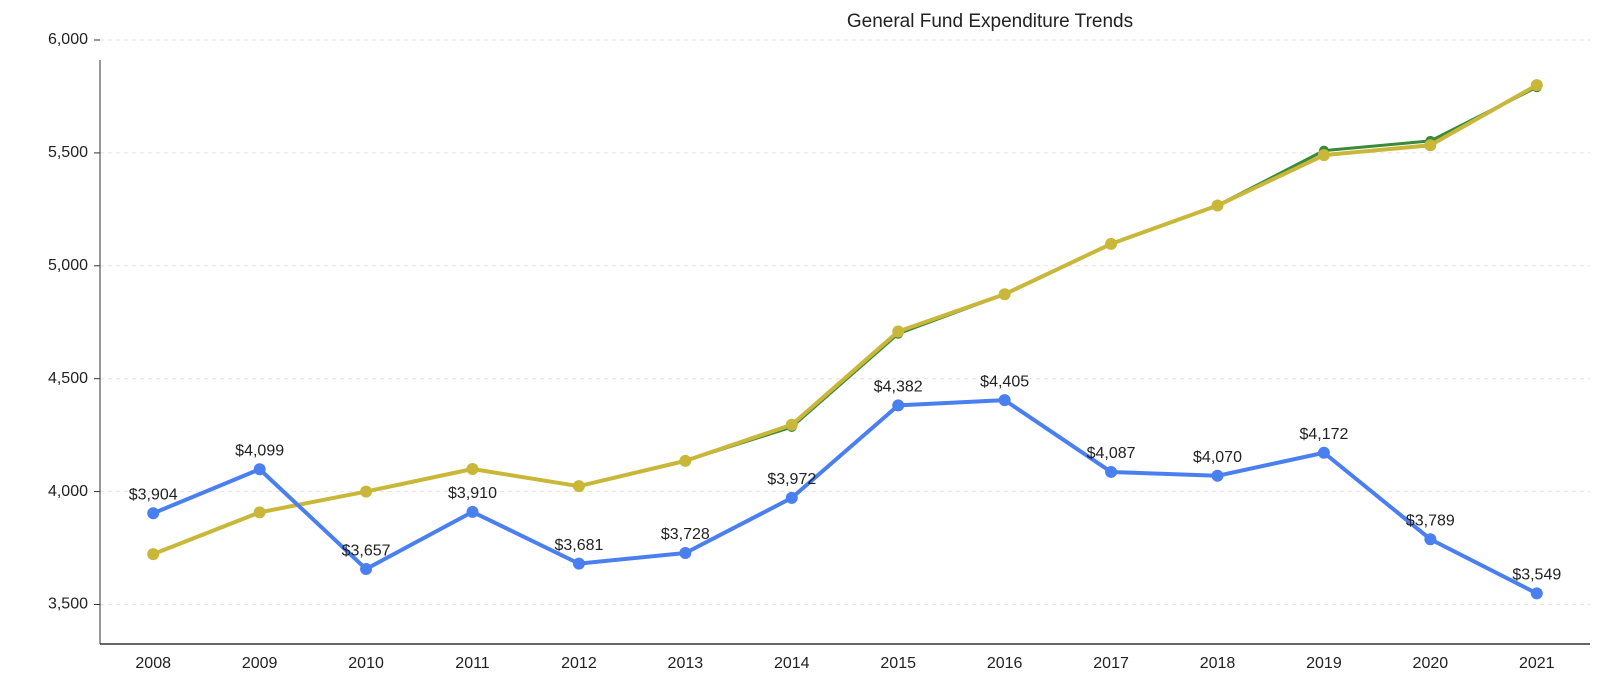  Describe the element at coordinates (366, 663) in the screenshot. I see `x-tick-label: 2010` at that location.